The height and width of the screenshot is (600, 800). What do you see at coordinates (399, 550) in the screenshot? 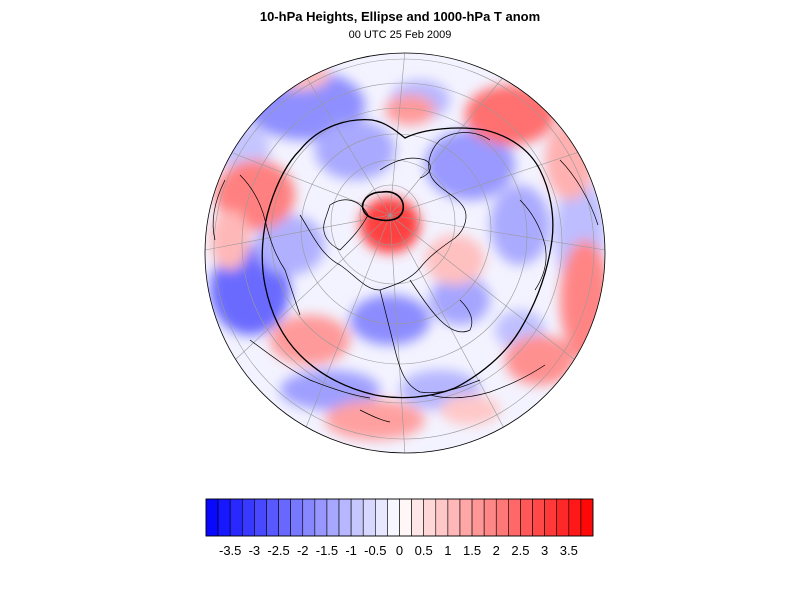
I see `colorbar-tick-label: 0` at bounding box center [399, 550].